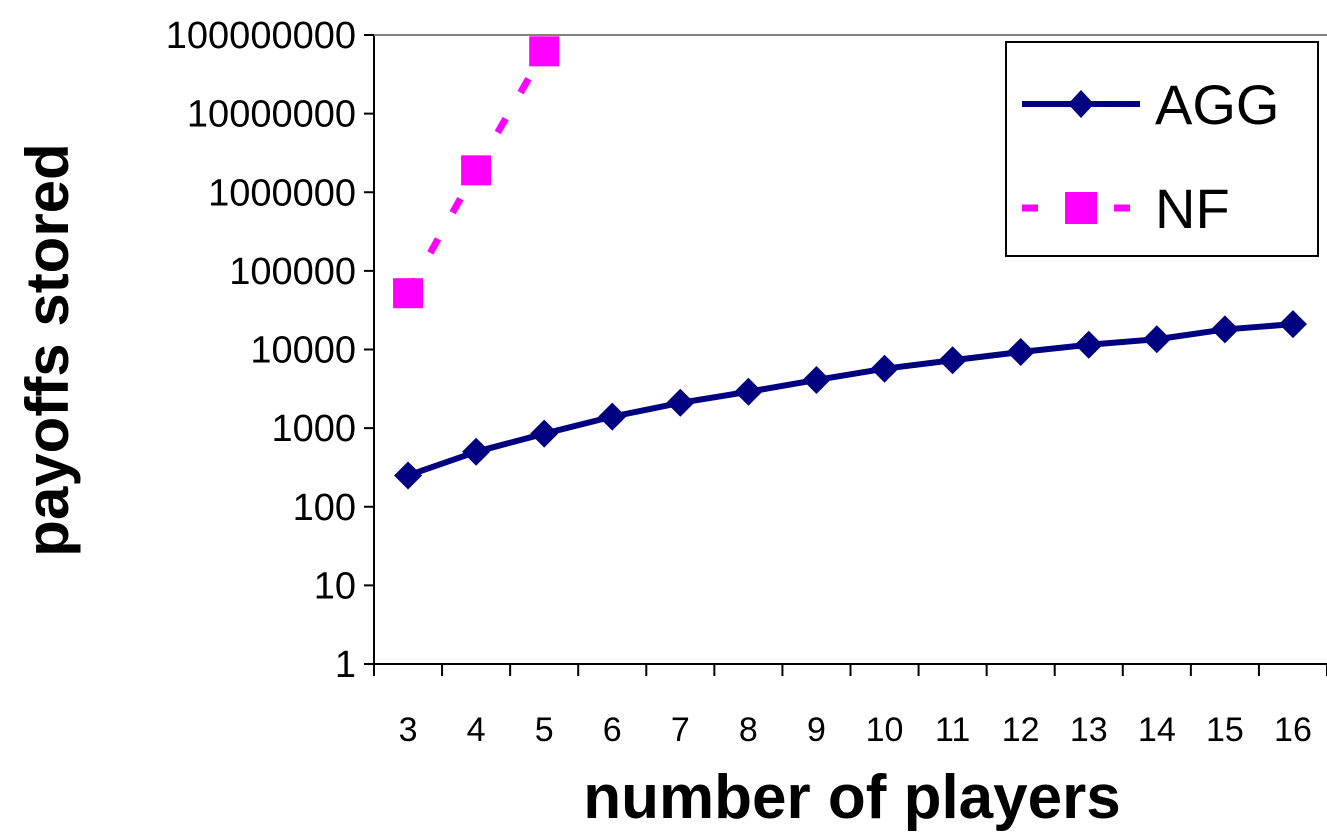 This screenshot has width=1327, height=837. What do you see at coordinates (47, 349) in the screenshot?
I see `y-axis-title: payoffs stored` at bounding box center [47, 349].